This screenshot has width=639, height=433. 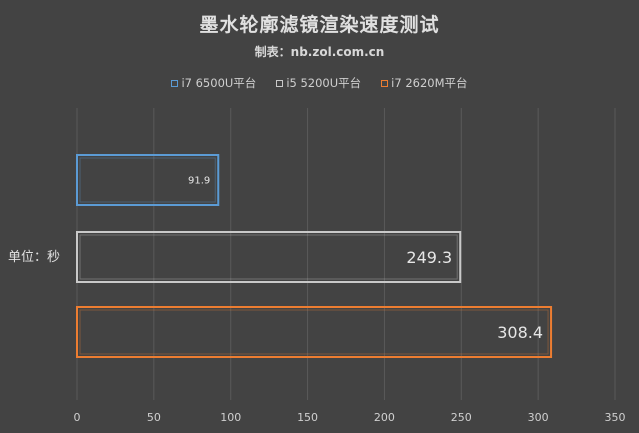 I want to click on x-tick-label: 200, so click(x=384, y=417).